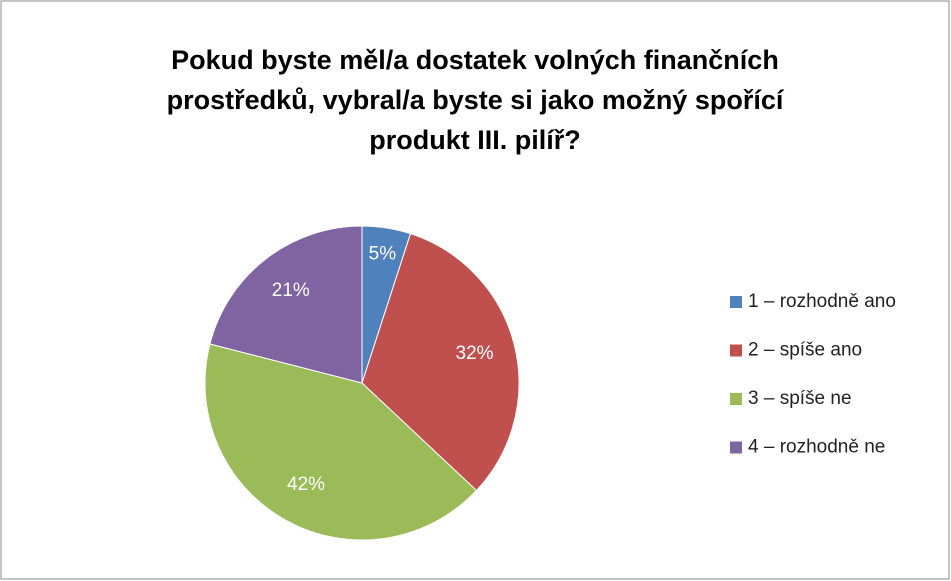  I want to click on data-label: 32%, so click(475, 353).